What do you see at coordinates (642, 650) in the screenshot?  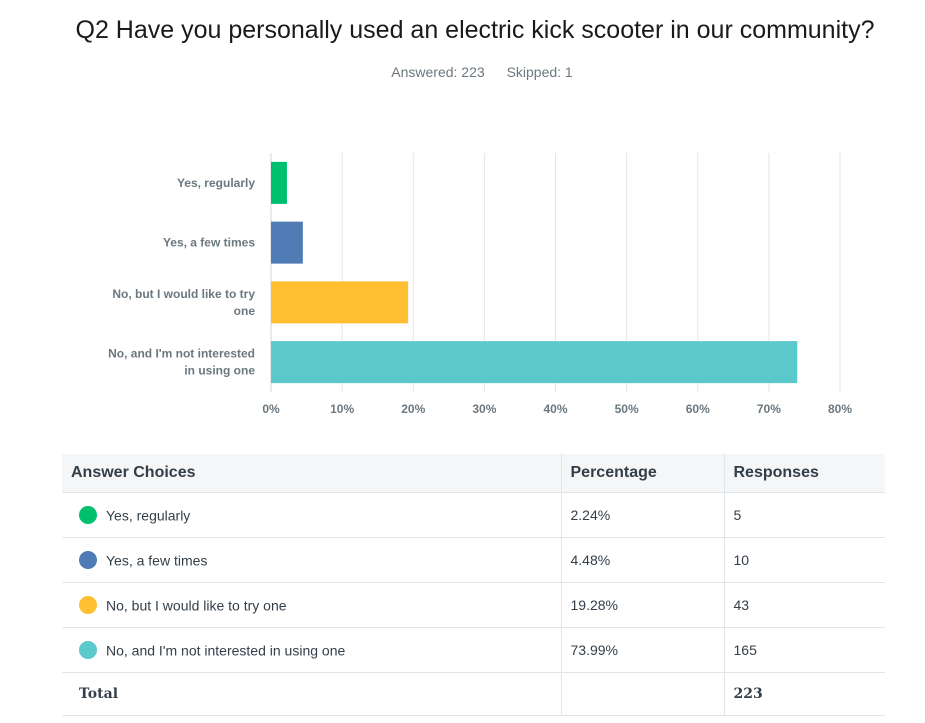 I see `percentage-cell: 73.99%` at bounding box center [642, 650].